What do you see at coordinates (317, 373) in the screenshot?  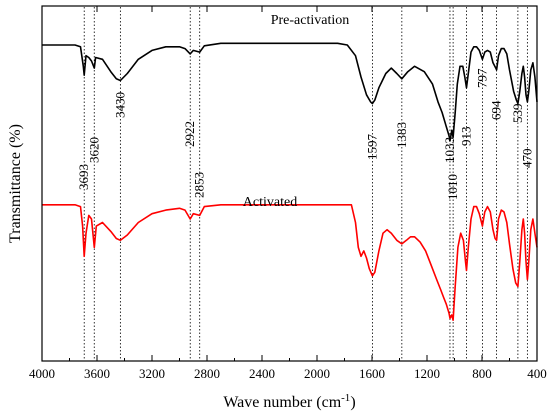 I see `x-tick-label: 2000` at bounding box center [317, 373].